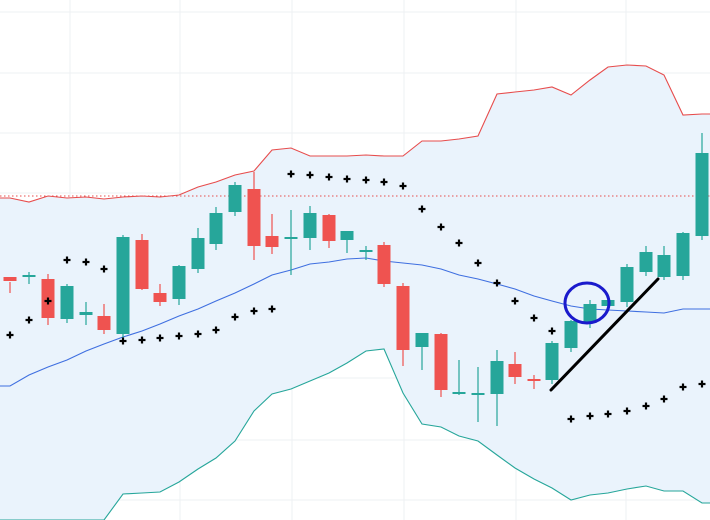 The height and width of the screenshot is (520, 710). I want to click on annotation-trendline, so click(604, 334).